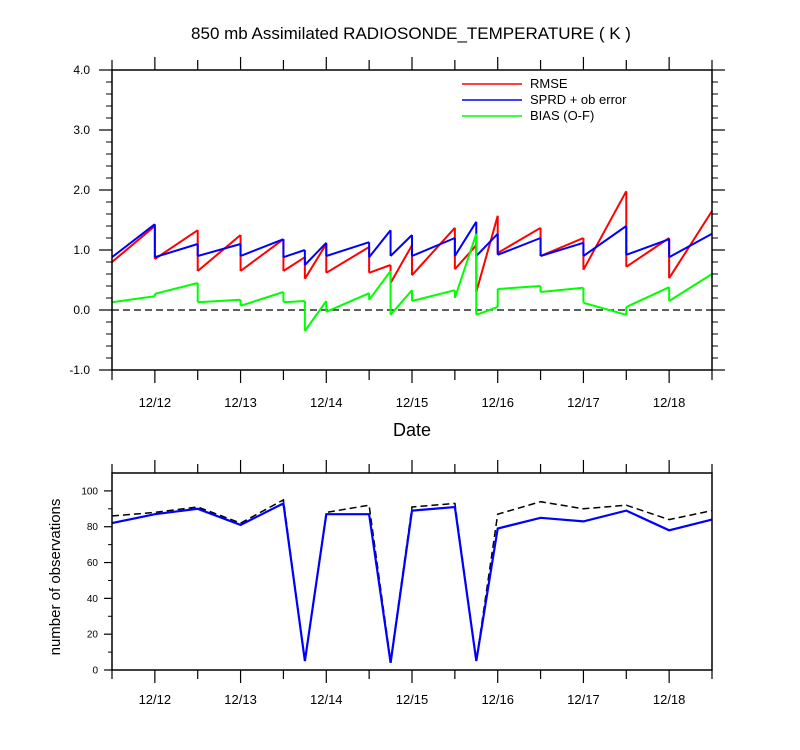 This screenshot has height=750, width=800. Describe the element at coordinates (578, 99) in the screenshot. I see `legend-label: SPRD + ob error` at that location.